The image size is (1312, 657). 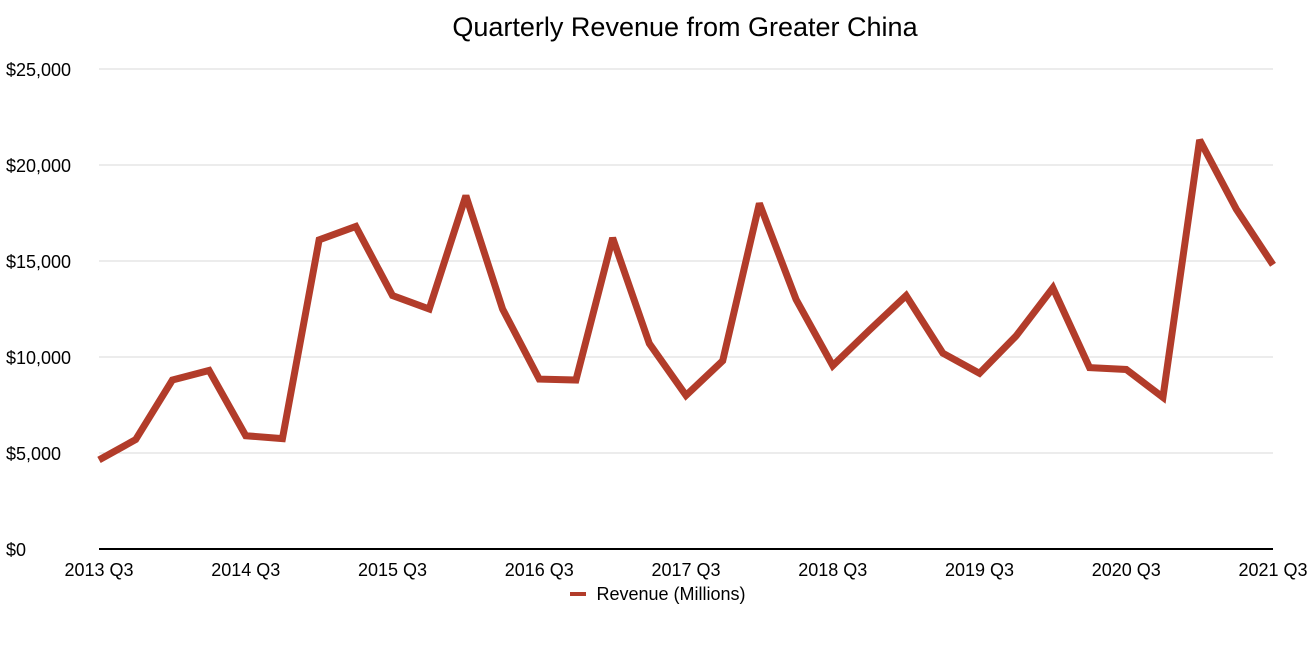 I want to click on legend-item: Revenue (Millions), so click(x=658, y=594).